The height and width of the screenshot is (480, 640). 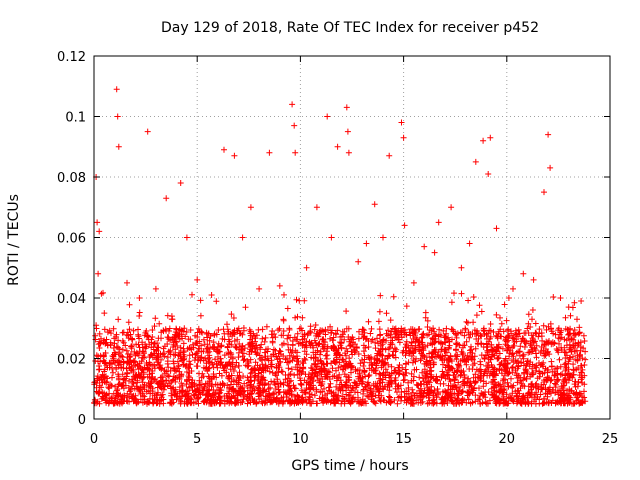 I want to click on y-tick-label: 0.02, so click(x=71, y=360).